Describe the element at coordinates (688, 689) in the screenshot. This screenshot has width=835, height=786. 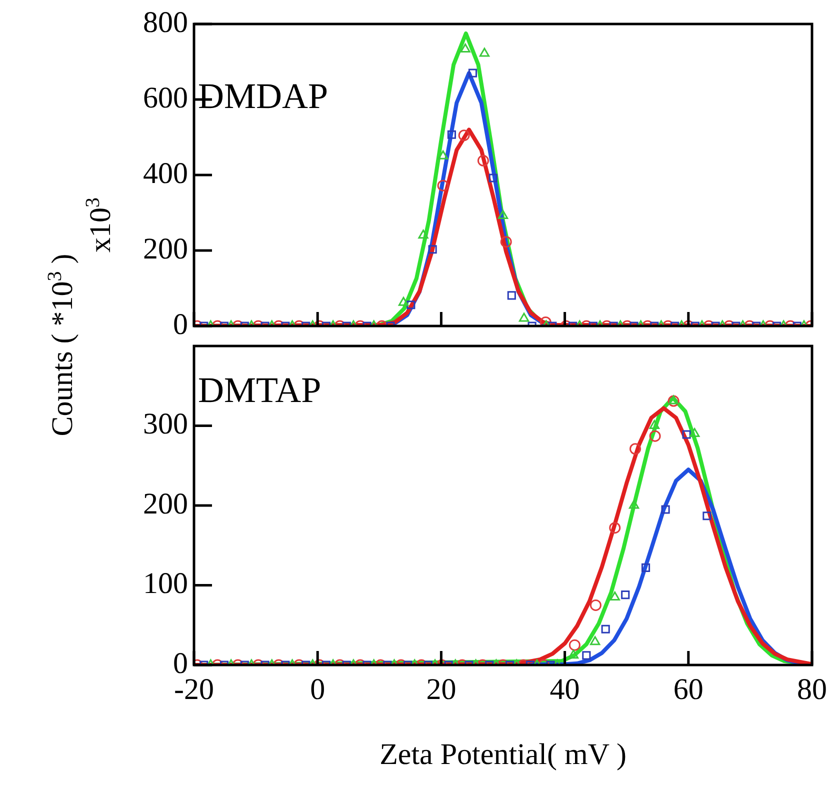
I see `x-tick-label: 60` at that location.